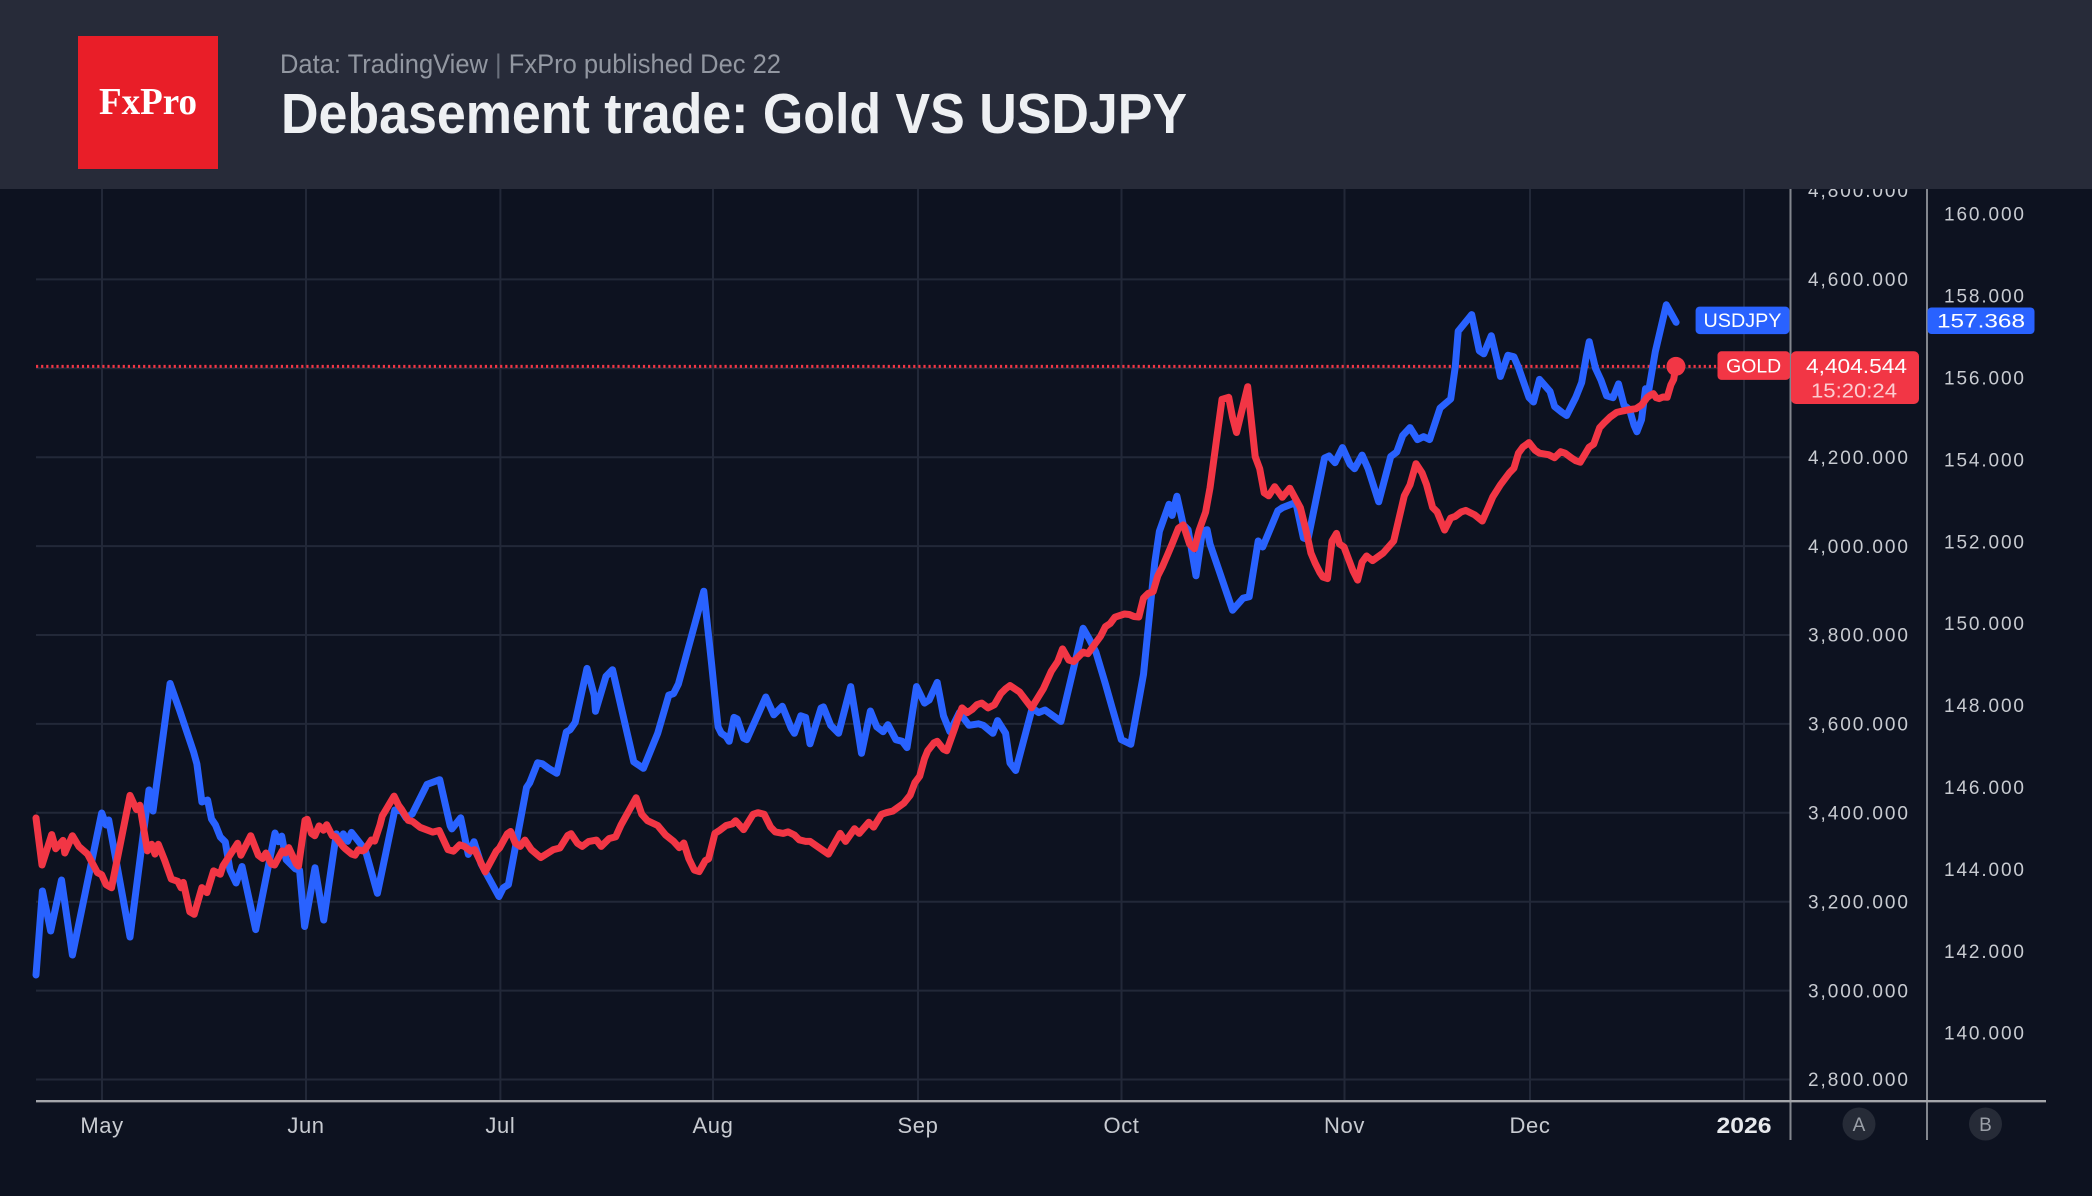 This screenshot has height=1196, width=2092. I want to click on svg-text:Debasement trade: Gold VS USDJ: Debasement trade: Gold VS USDJPY, so click(734, 114).